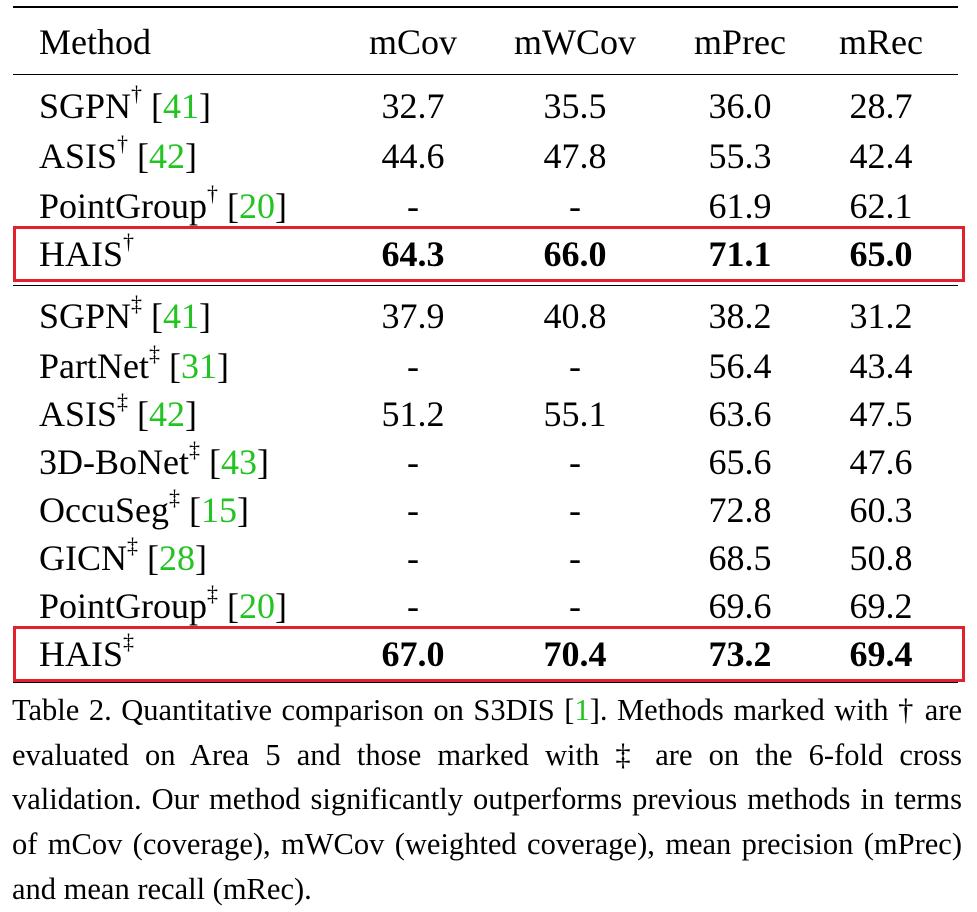 The width and height of the screenshot is (977, 912). Describe the element at coordinates (575, 254) in the screenshot. I see `table-cell-mwcov: 66.0` at that location.